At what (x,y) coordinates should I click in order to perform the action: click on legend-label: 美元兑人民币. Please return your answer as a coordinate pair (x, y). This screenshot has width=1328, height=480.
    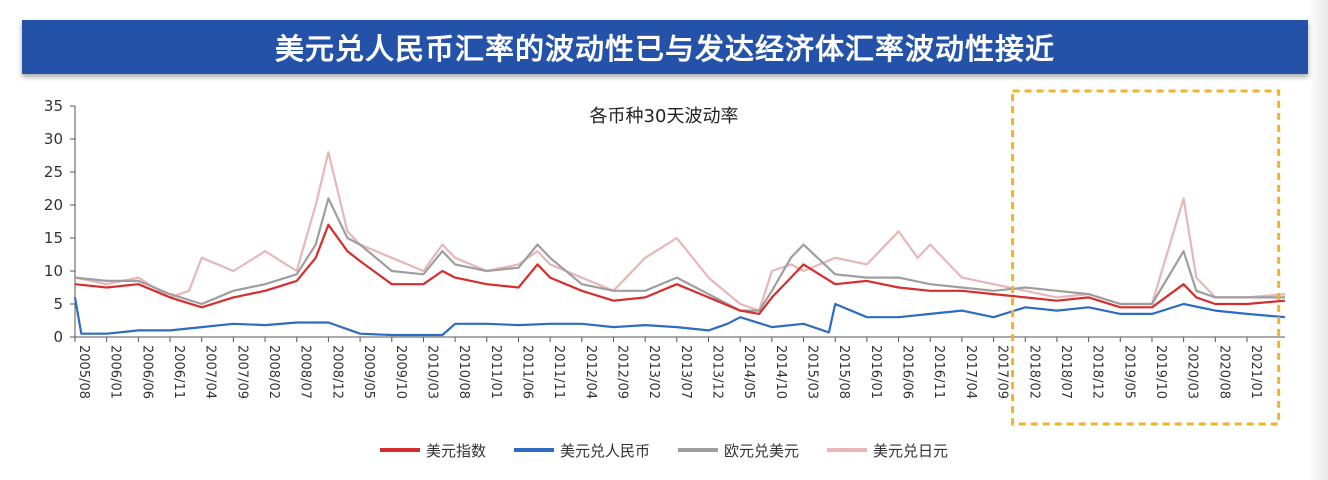
    Looking at the image, I should click on (604, 450).